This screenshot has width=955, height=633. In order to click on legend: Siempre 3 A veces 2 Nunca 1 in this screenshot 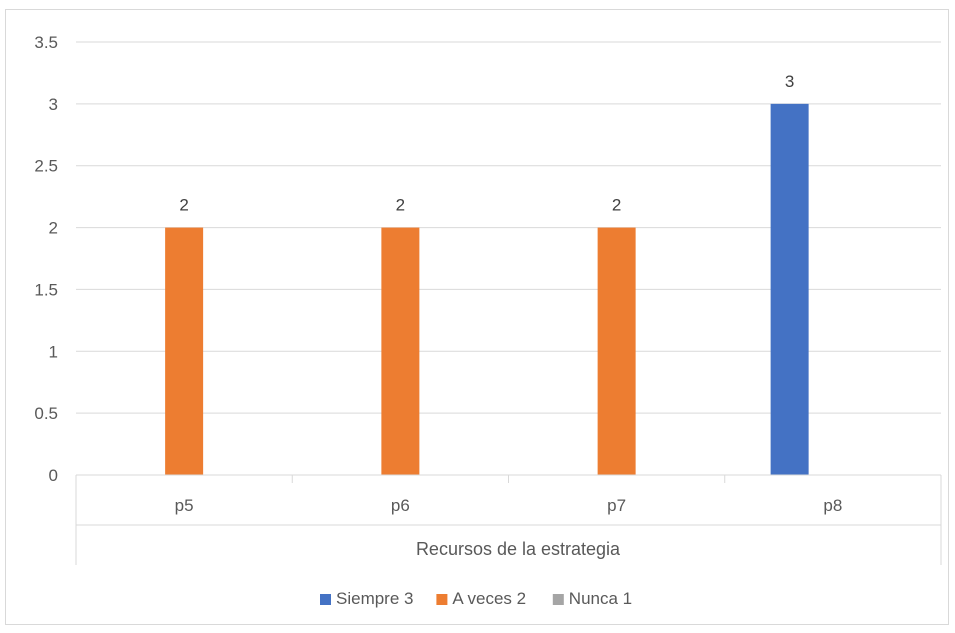, I will do `click(476, 598)`.